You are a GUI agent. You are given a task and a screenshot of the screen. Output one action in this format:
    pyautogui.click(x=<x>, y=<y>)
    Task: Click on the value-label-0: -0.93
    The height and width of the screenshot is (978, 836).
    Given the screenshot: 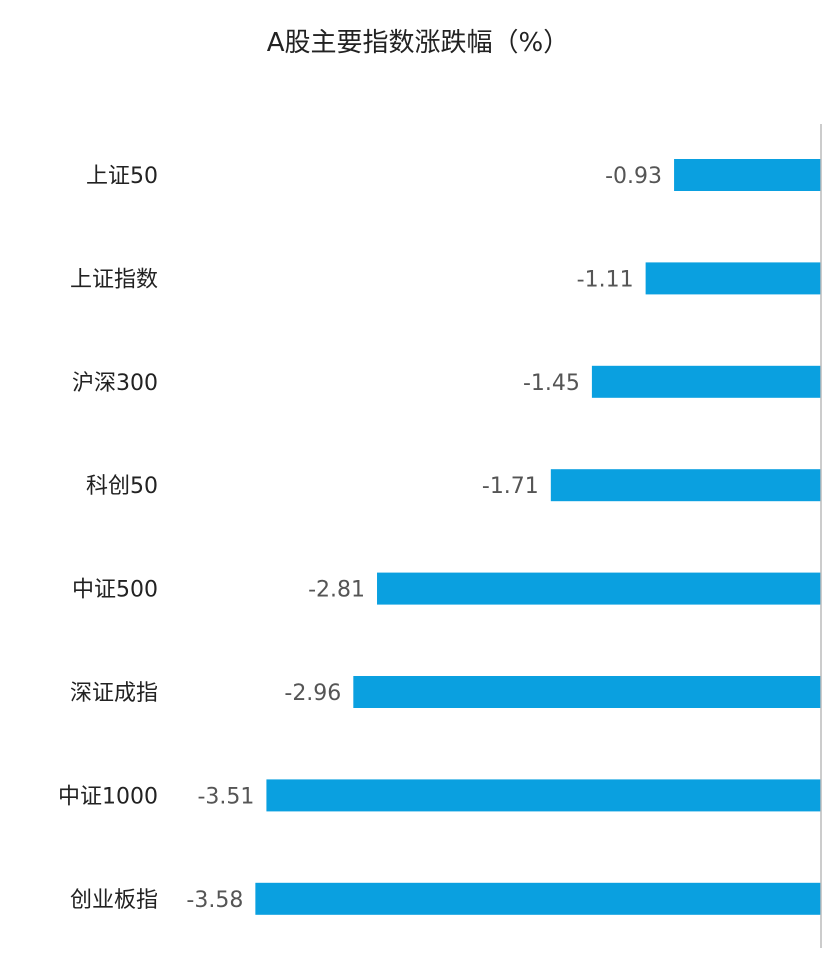 What is the action you would take?
    pyautogui.click(x=633, y=176)
    